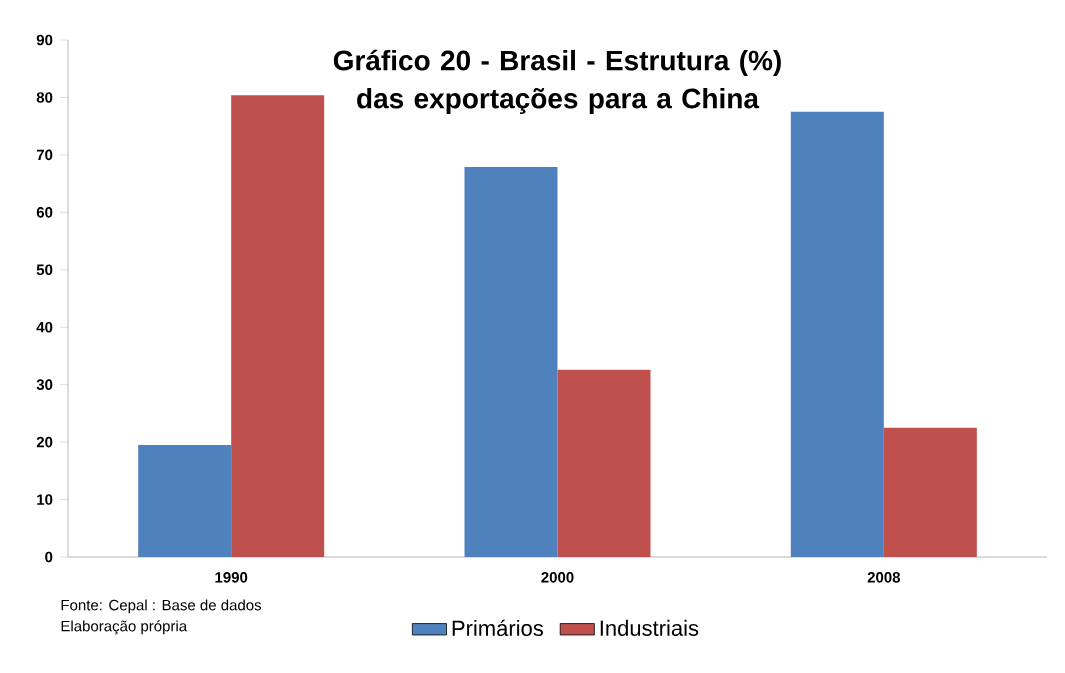 This screenshot has width=1065, height=673. What do you see at coordinates (44, 40) in the screenshot?
I see `y-tick-label: 90` at bounding box center [44, 40].